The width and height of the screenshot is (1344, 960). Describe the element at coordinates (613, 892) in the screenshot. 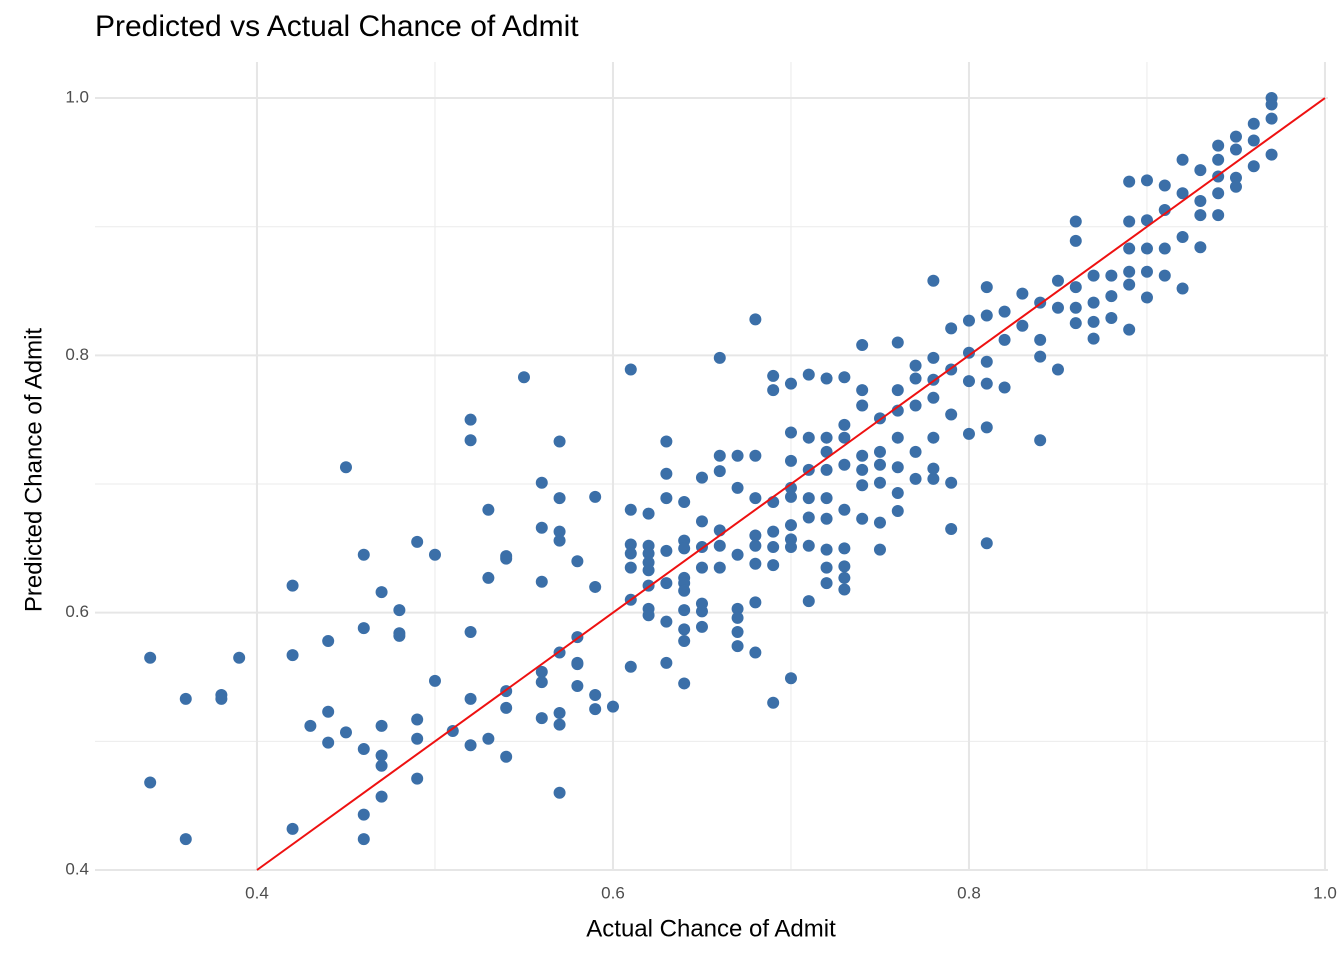

I see `x-tick-label: 0.6` at that location.